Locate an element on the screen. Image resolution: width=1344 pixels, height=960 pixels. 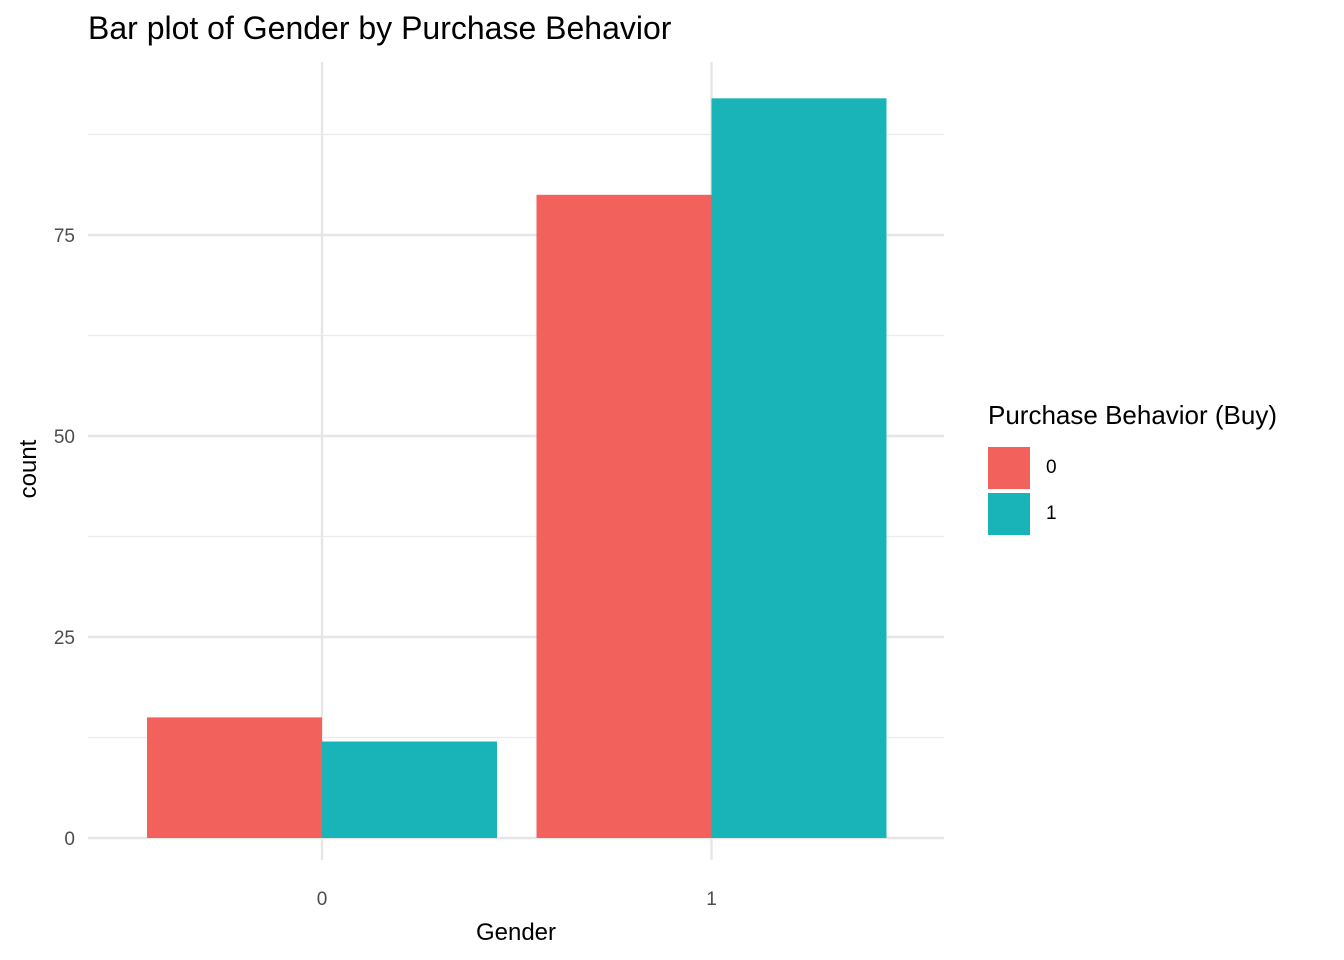
y-axis-title: count is located at coordinates (28, 468).